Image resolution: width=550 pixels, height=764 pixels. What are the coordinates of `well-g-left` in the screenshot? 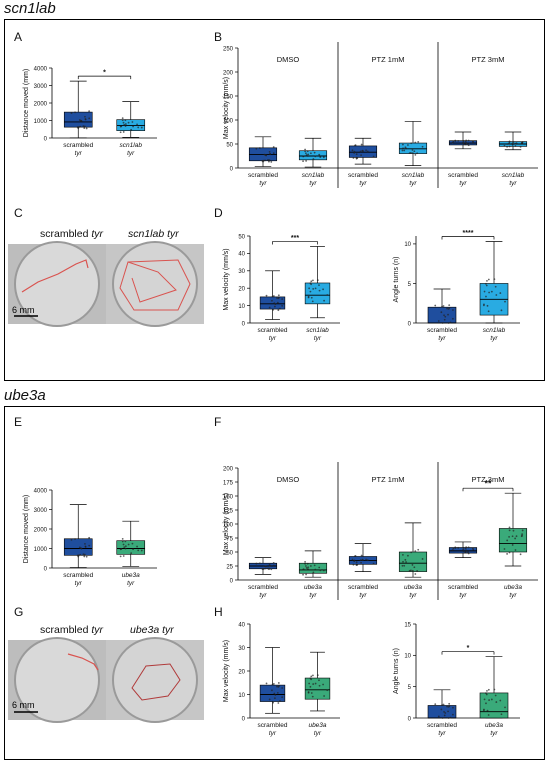 It's located at (57, 680).